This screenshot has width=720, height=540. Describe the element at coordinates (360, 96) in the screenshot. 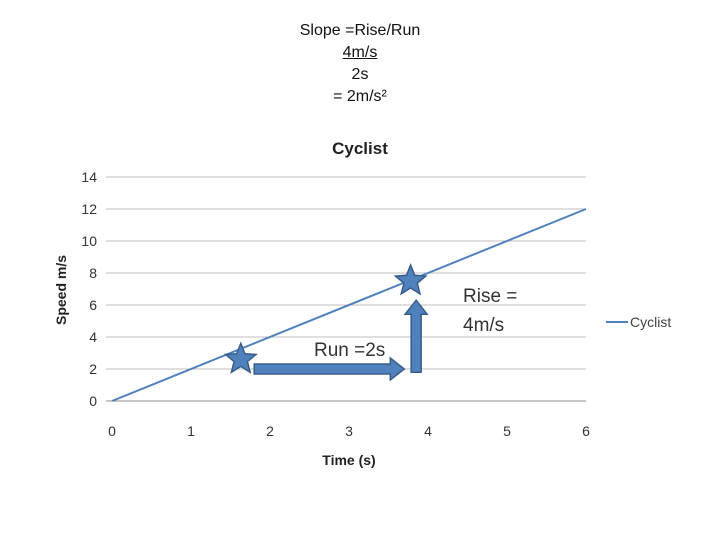

I see `slope-result: = 2m/s²` at that location.